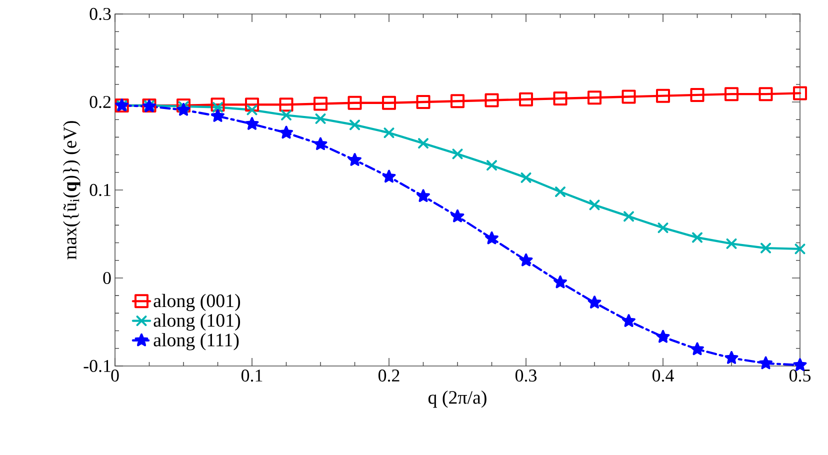 The image size is (828, 455). What do you see at coordinates (71, 190) in the screenshot?
I see `y-axis-title: max({ũ$_{i}$(q)}) (eV)` at bounding box center [71, 190].